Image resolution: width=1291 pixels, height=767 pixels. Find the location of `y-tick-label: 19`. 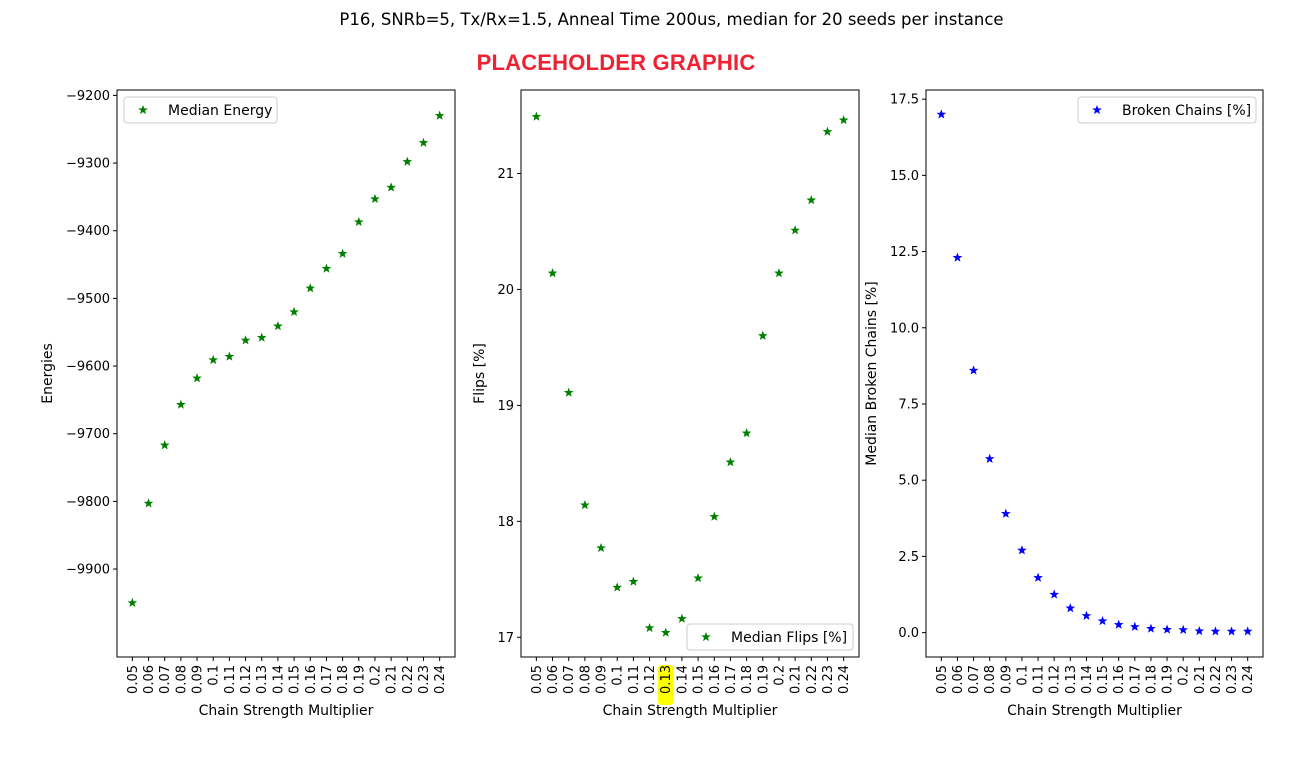

y-tick-label: 19 is located at coordinates (505, 406).